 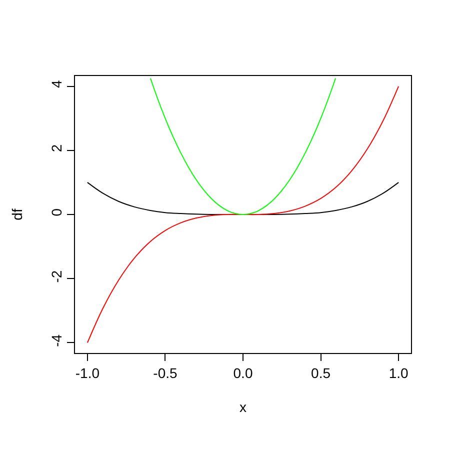 What do you see at coordinates (56, 84) in the screenshot?
I see `y-tick-label: 4` at bounding box center [56, 84].